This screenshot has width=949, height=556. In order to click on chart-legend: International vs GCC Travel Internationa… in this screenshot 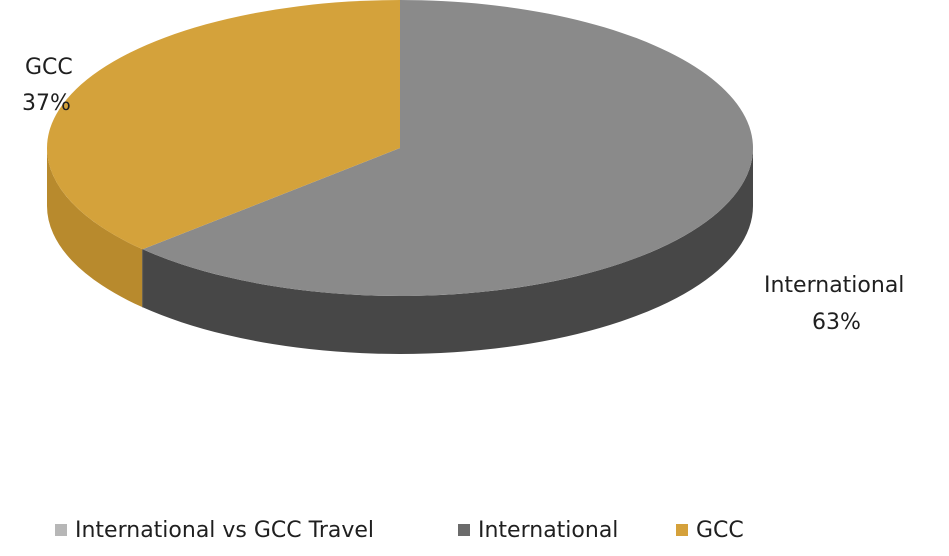, I will do `click(474, 530)`.